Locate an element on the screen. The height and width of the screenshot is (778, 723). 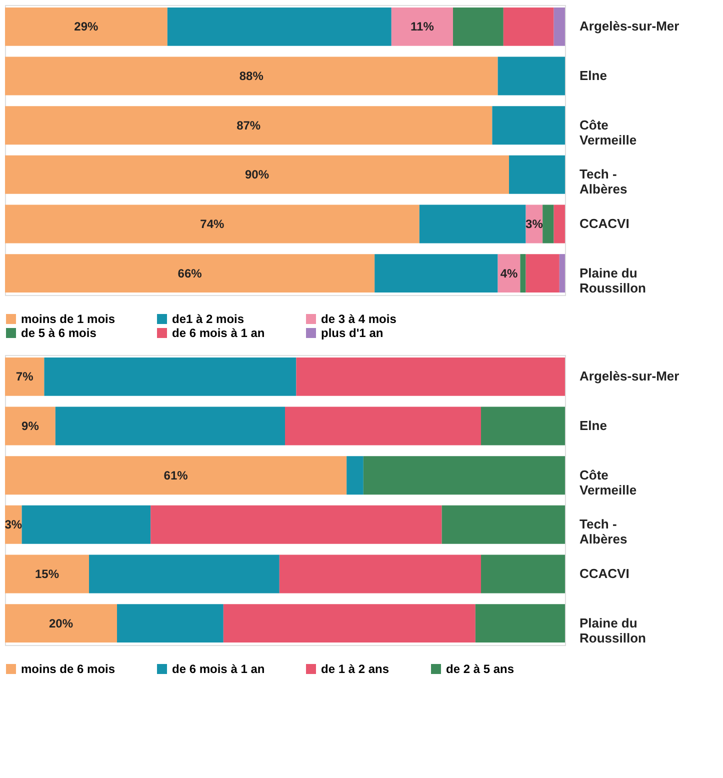
legend-label: moins de 6 mois is located at coordinates (68, 669).